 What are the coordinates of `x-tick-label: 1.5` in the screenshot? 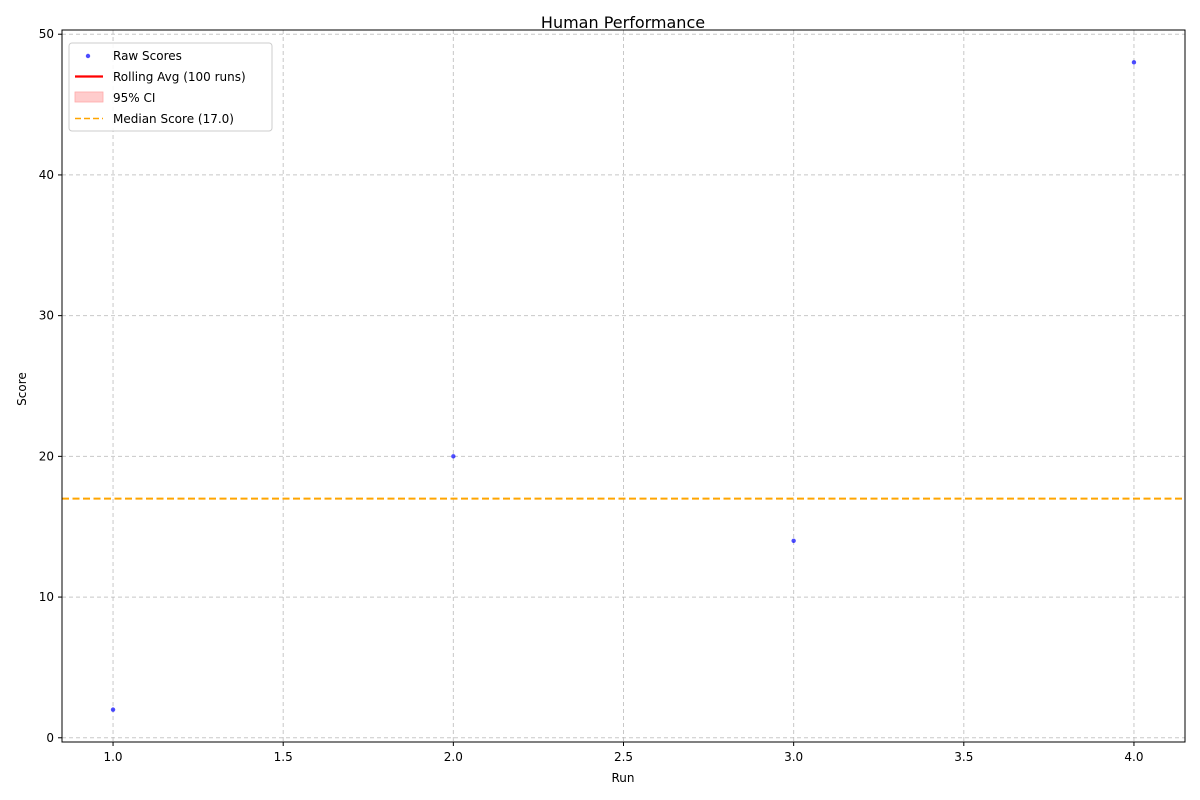 It's located at (283, 757).